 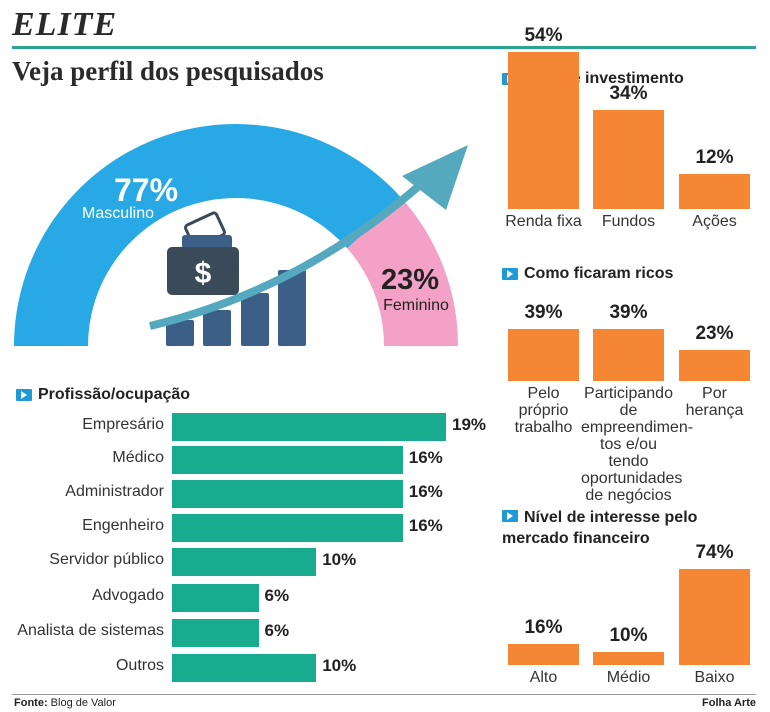 What do you see at coordinates (611, 517) in the screenshot?
I see `interest-title-line-1: Nível de interesse pelo` at bounding box center [611, 517].